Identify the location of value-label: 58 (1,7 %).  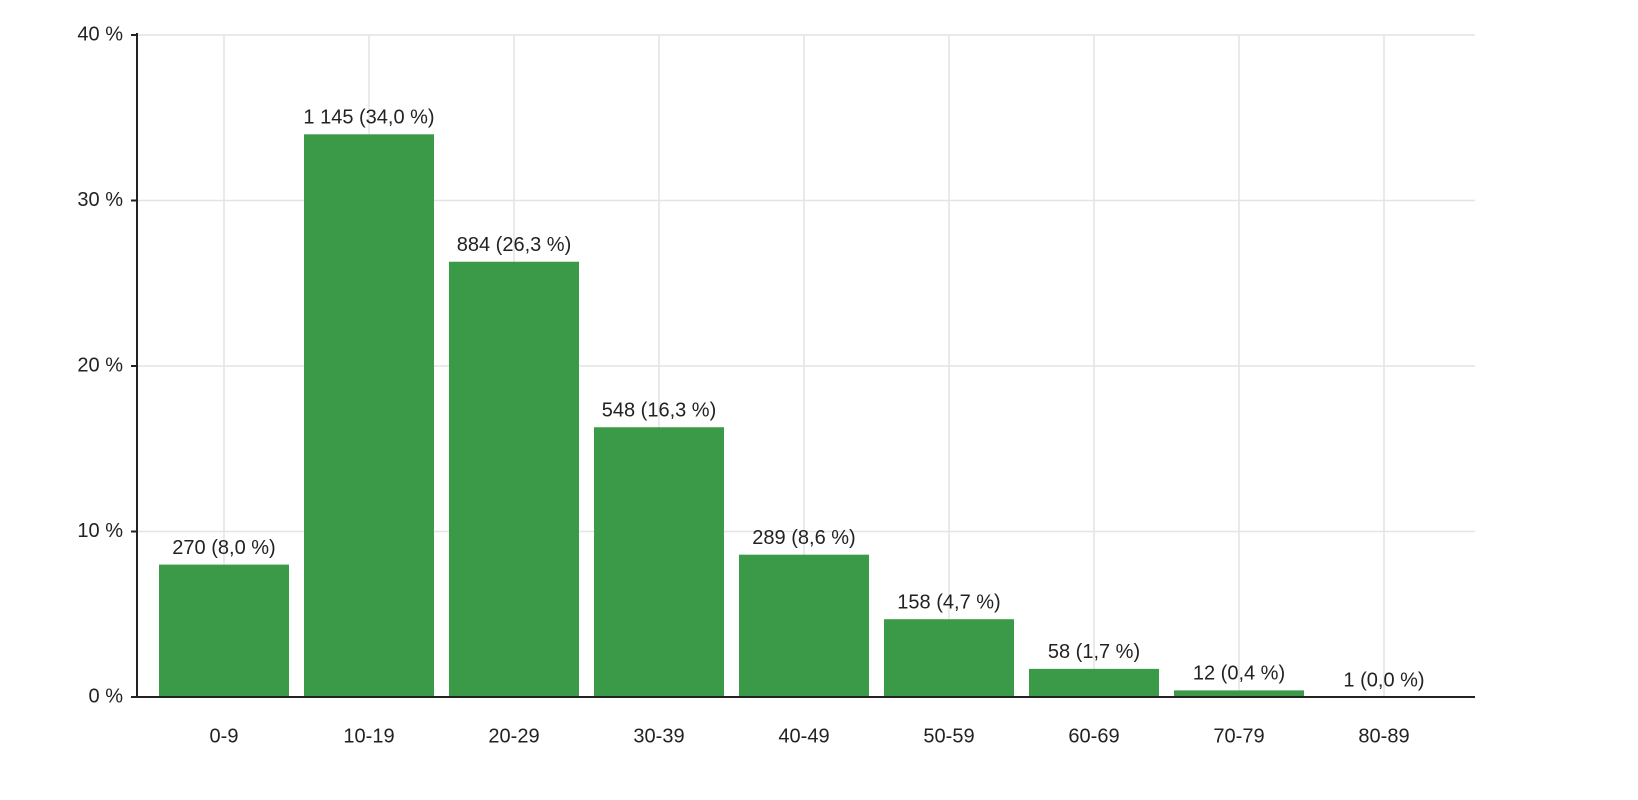
(1094, 652).